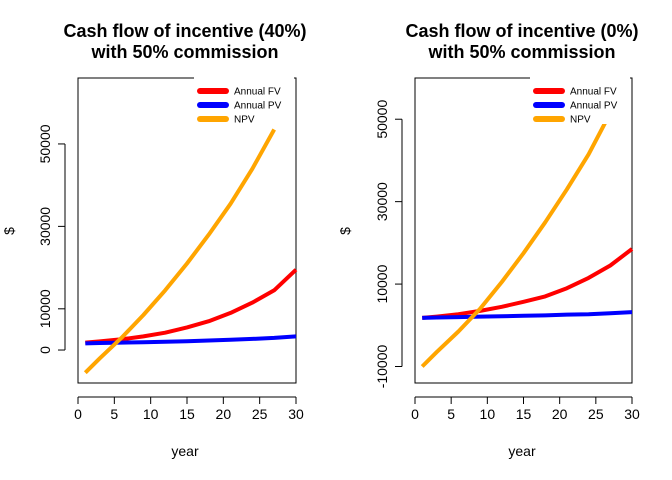 The width and height of the screenshot is (672, 480). I want to click on y-axis-label-right: $, so click(345, 231).